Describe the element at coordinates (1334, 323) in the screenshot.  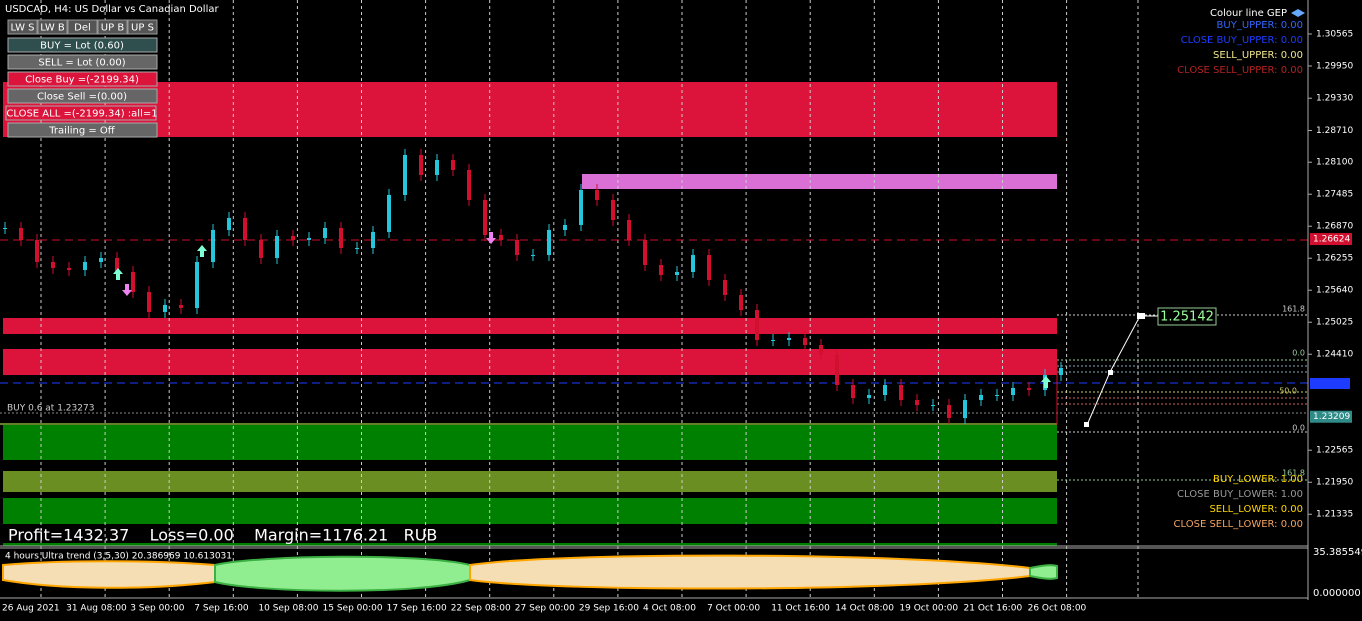
I see `y-tick-label: 1.25025` at that location.